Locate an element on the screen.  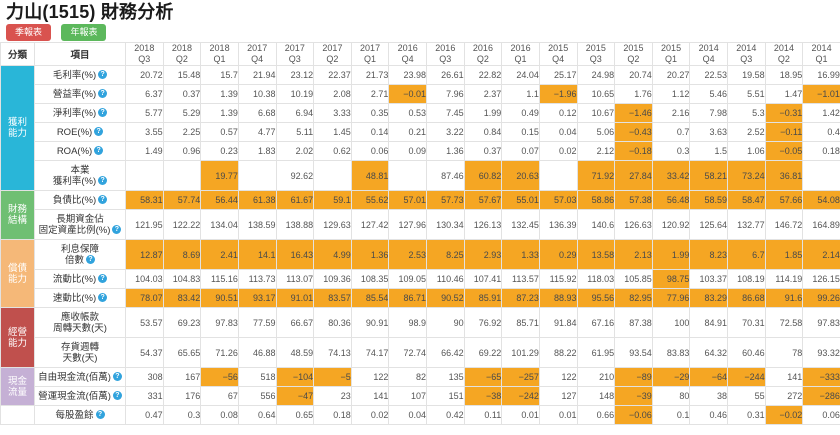
item-label-line: 自由現金流(佰萬)? is located at coordinates (80, 377).